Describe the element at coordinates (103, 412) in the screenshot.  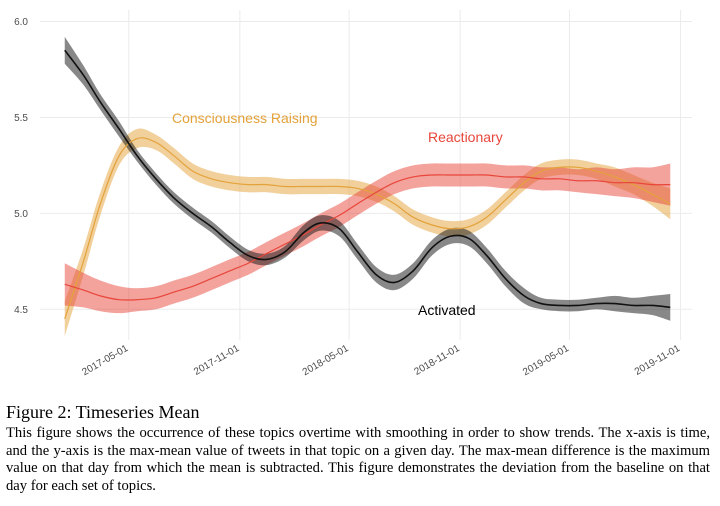
I see `caption-title: Figure 2: Timeseries Mean` at that location.